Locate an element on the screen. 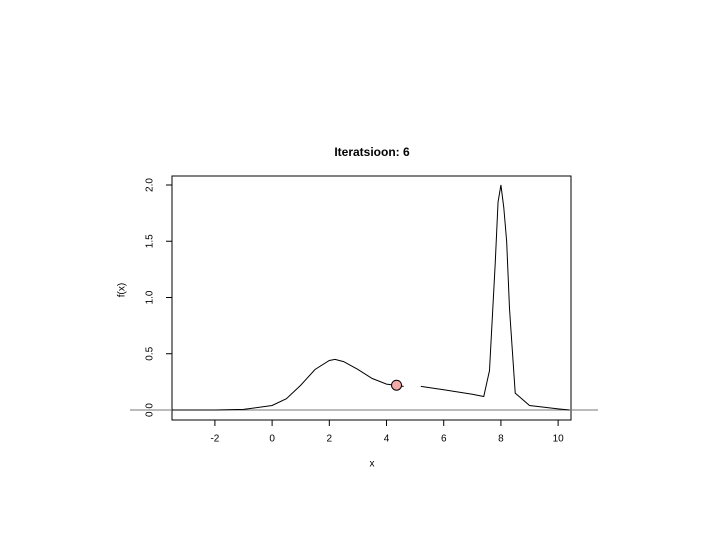 The image size is (720, 540). y-tick-label: 2.0 is located at coordinates (150, 185).